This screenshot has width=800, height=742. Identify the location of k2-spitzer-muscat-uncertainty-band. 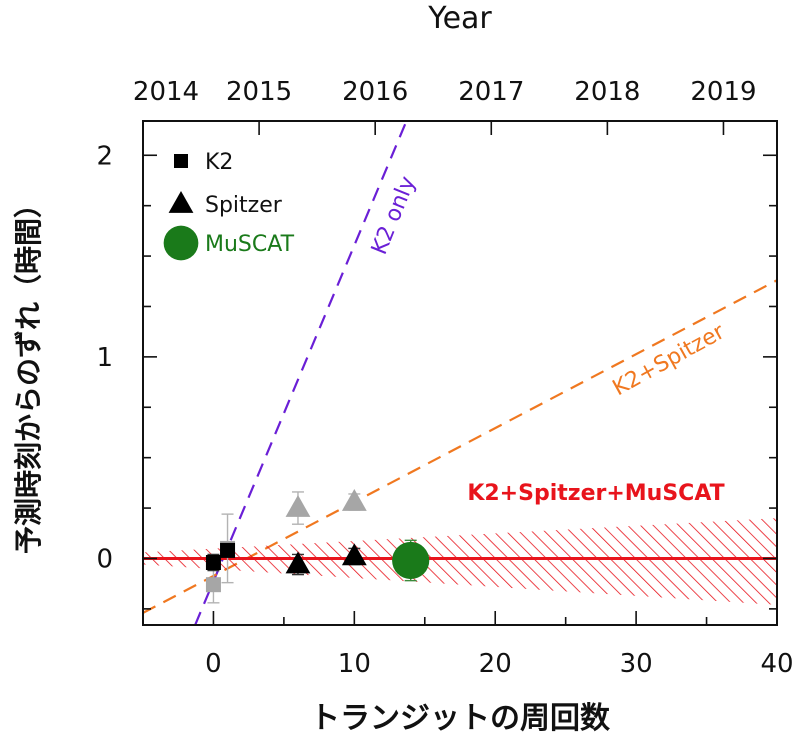
(460, 561).